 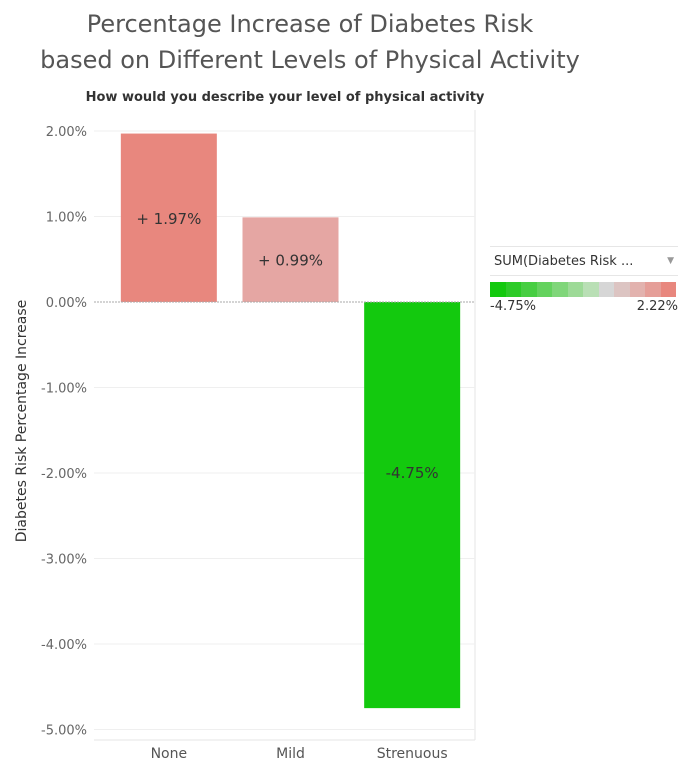 I want to click on y-tick-label: -3.00%, so click(x=64, y=560).